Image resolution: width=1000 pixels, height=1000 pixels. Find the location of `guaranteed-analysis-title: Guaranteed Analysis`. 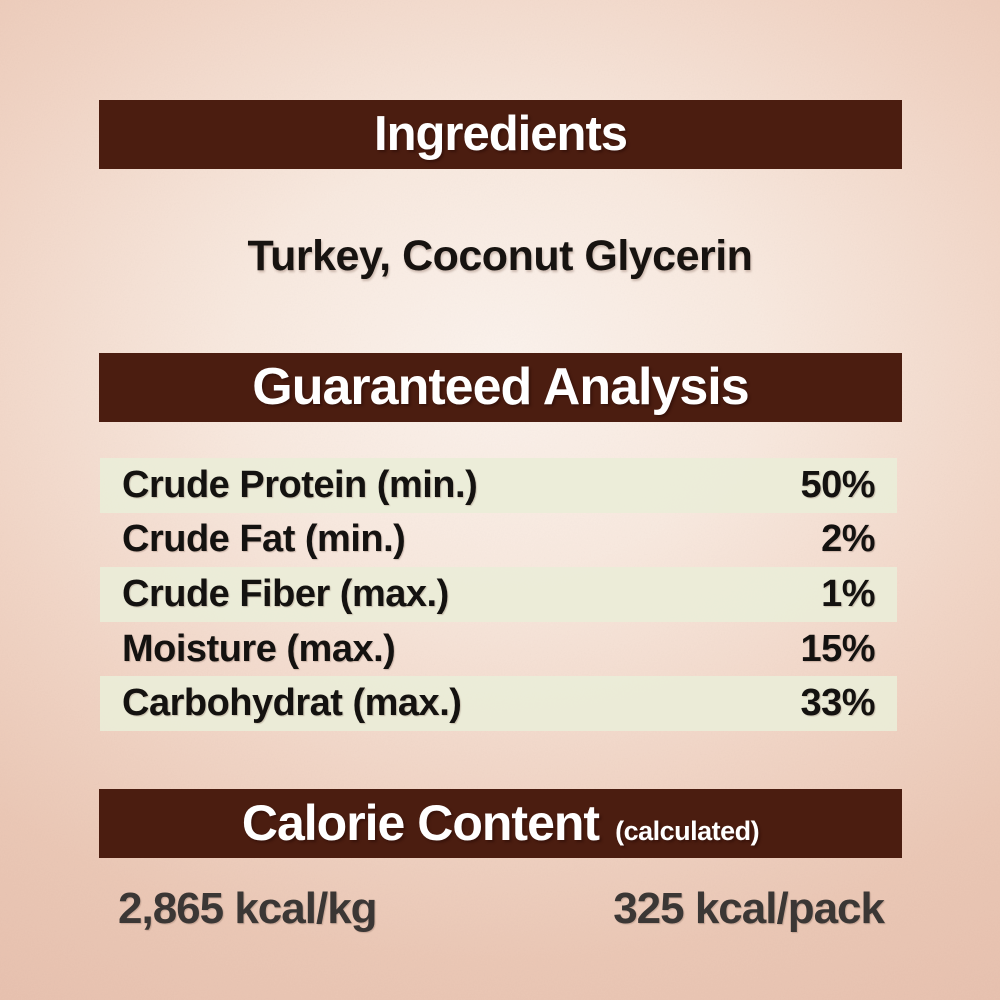

guaranteed-analysis-title: Guaranteed Analysis is located at coordinates (500, 387).